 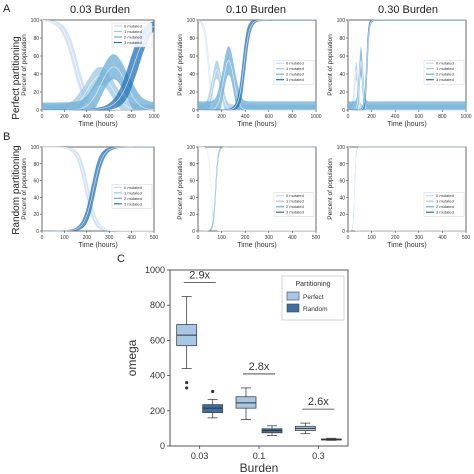 What do you see at coordinates (259, 367) in the screenshot?
I see `fold-change-label: 2.8x` at bounding box center [259, 367].